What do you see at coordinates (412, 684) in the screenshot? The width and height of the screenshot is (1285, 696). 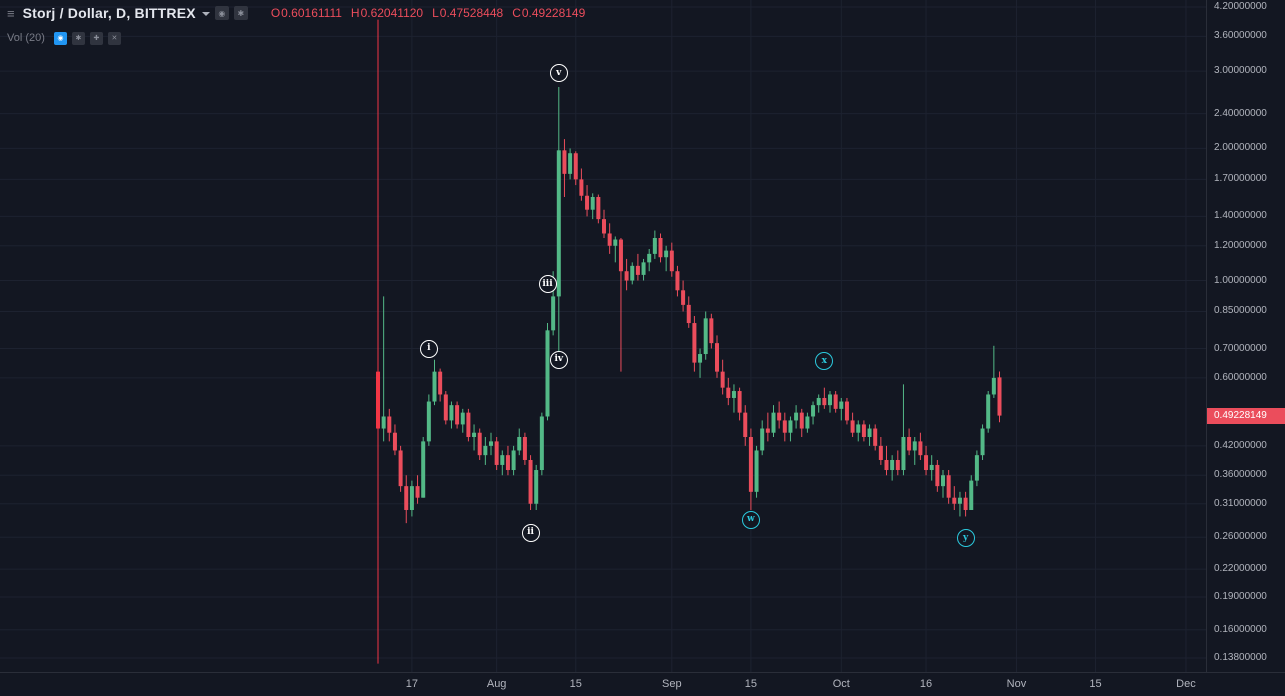 I see `time-axis-label: 17` at bounding box center [412, 684].